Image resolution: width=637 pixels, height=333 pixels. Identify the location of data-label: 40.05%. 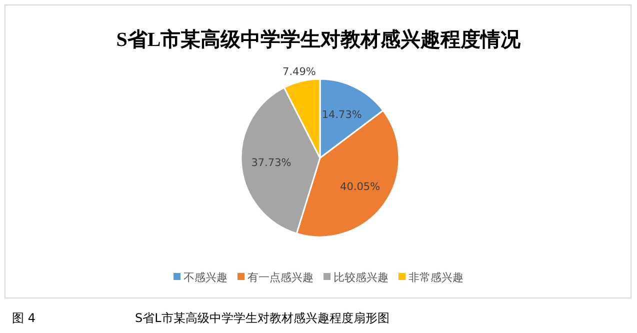
(360, 186).